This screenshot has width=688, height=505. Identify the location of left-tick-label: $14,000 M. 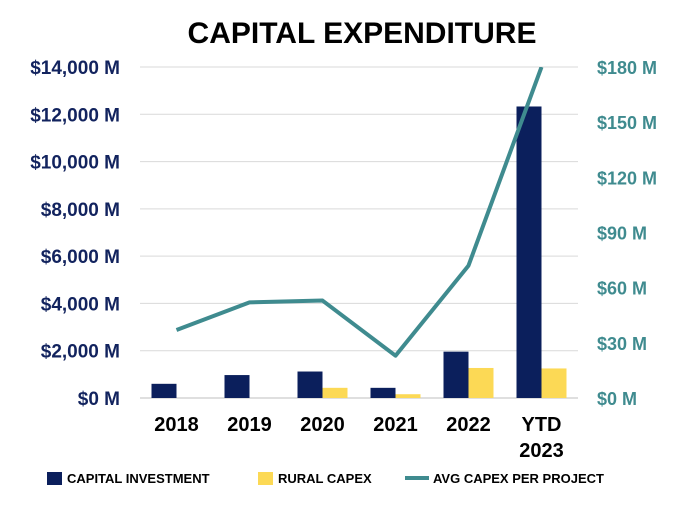
(75, 68).